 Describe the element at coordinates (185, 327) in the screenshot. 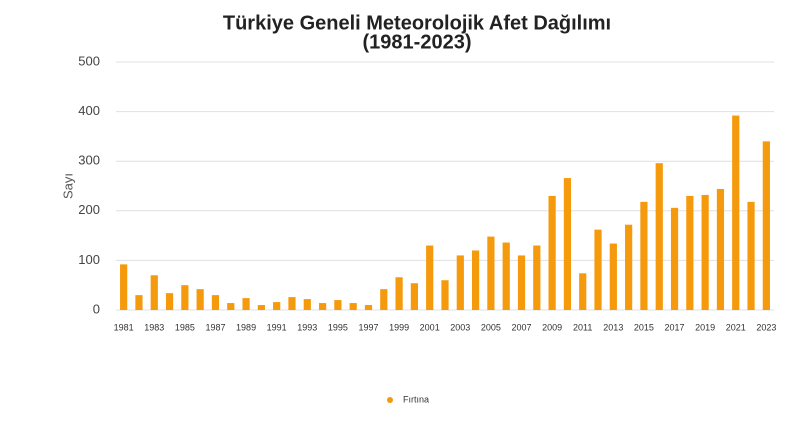

I see `x-tick-label: 1985` at that location.